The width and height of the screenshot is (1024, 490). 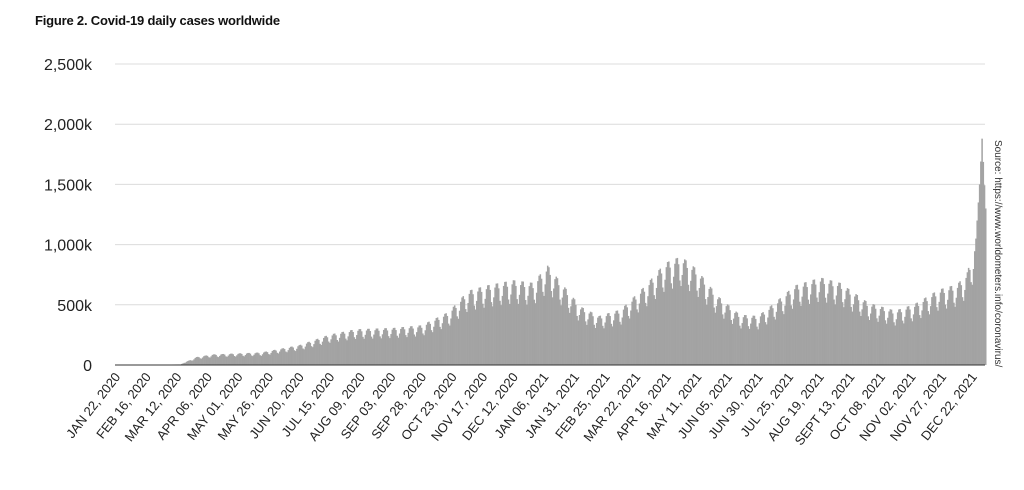 I want to click on y-tick-label: 2,500k, so click(x=68, y=65).